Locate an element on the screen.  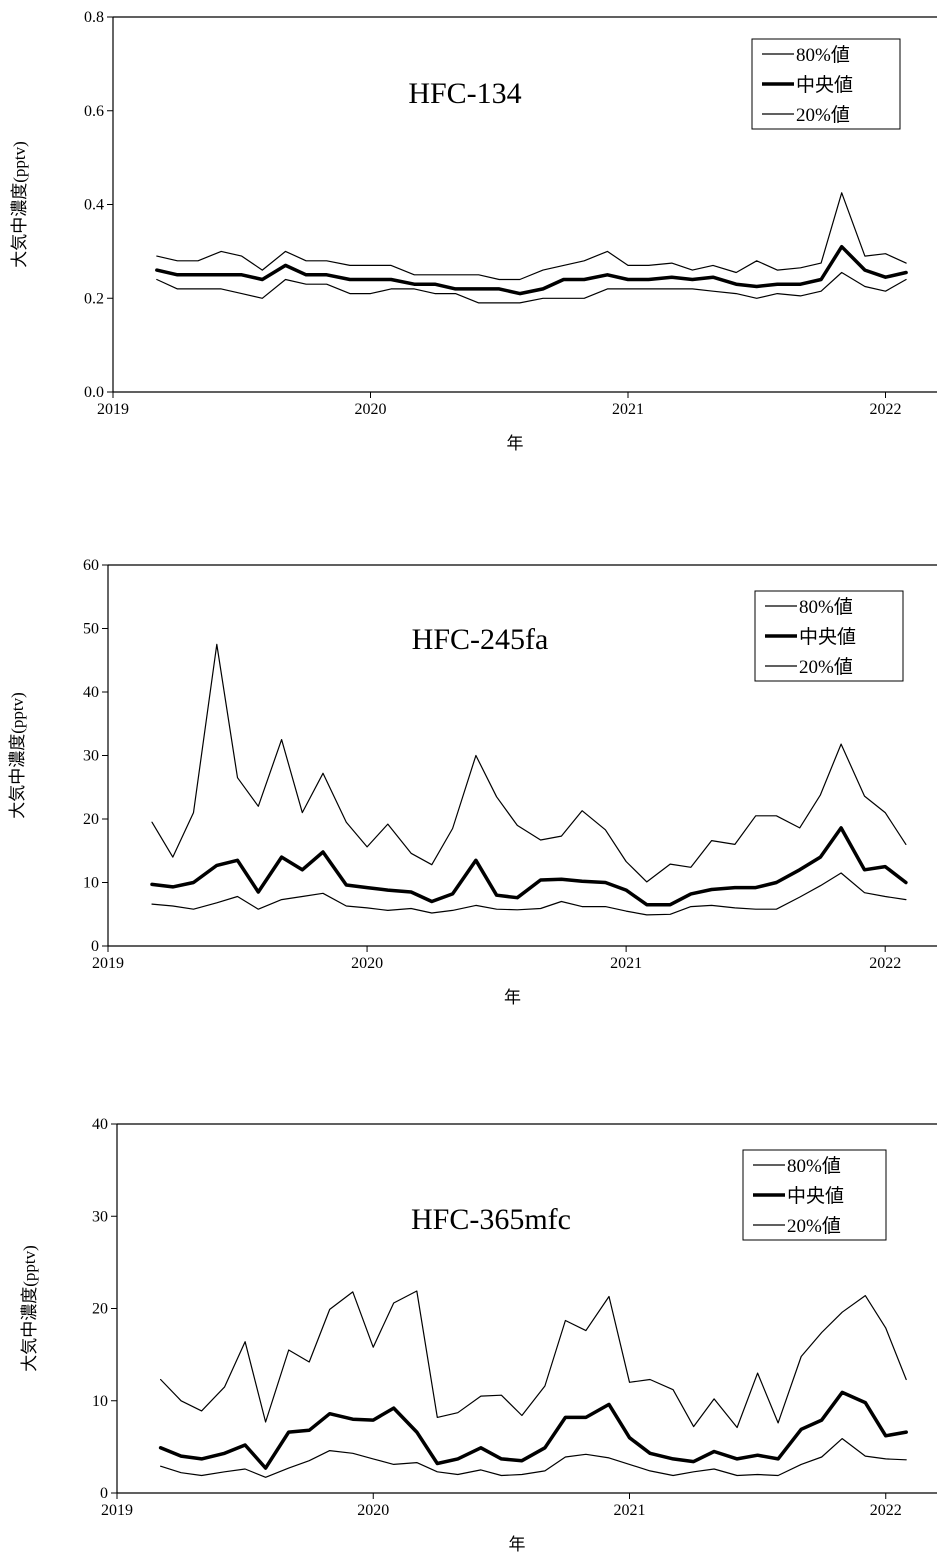
y-tick-label: 0.2 is located at coordinates (94, 298).